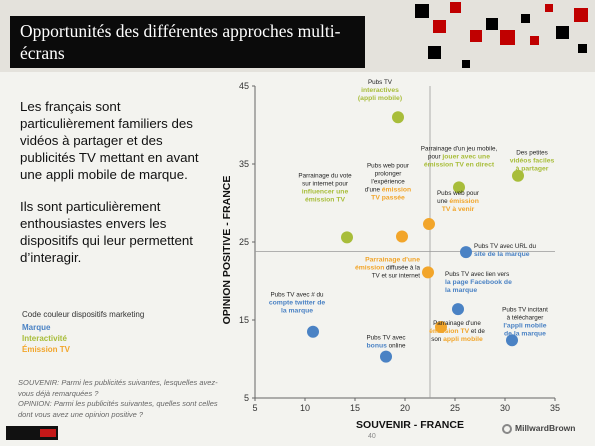 The width and height of the screenshot is (595, 446). I want to click on legend-item-marque: Marque, so click(36, 327).